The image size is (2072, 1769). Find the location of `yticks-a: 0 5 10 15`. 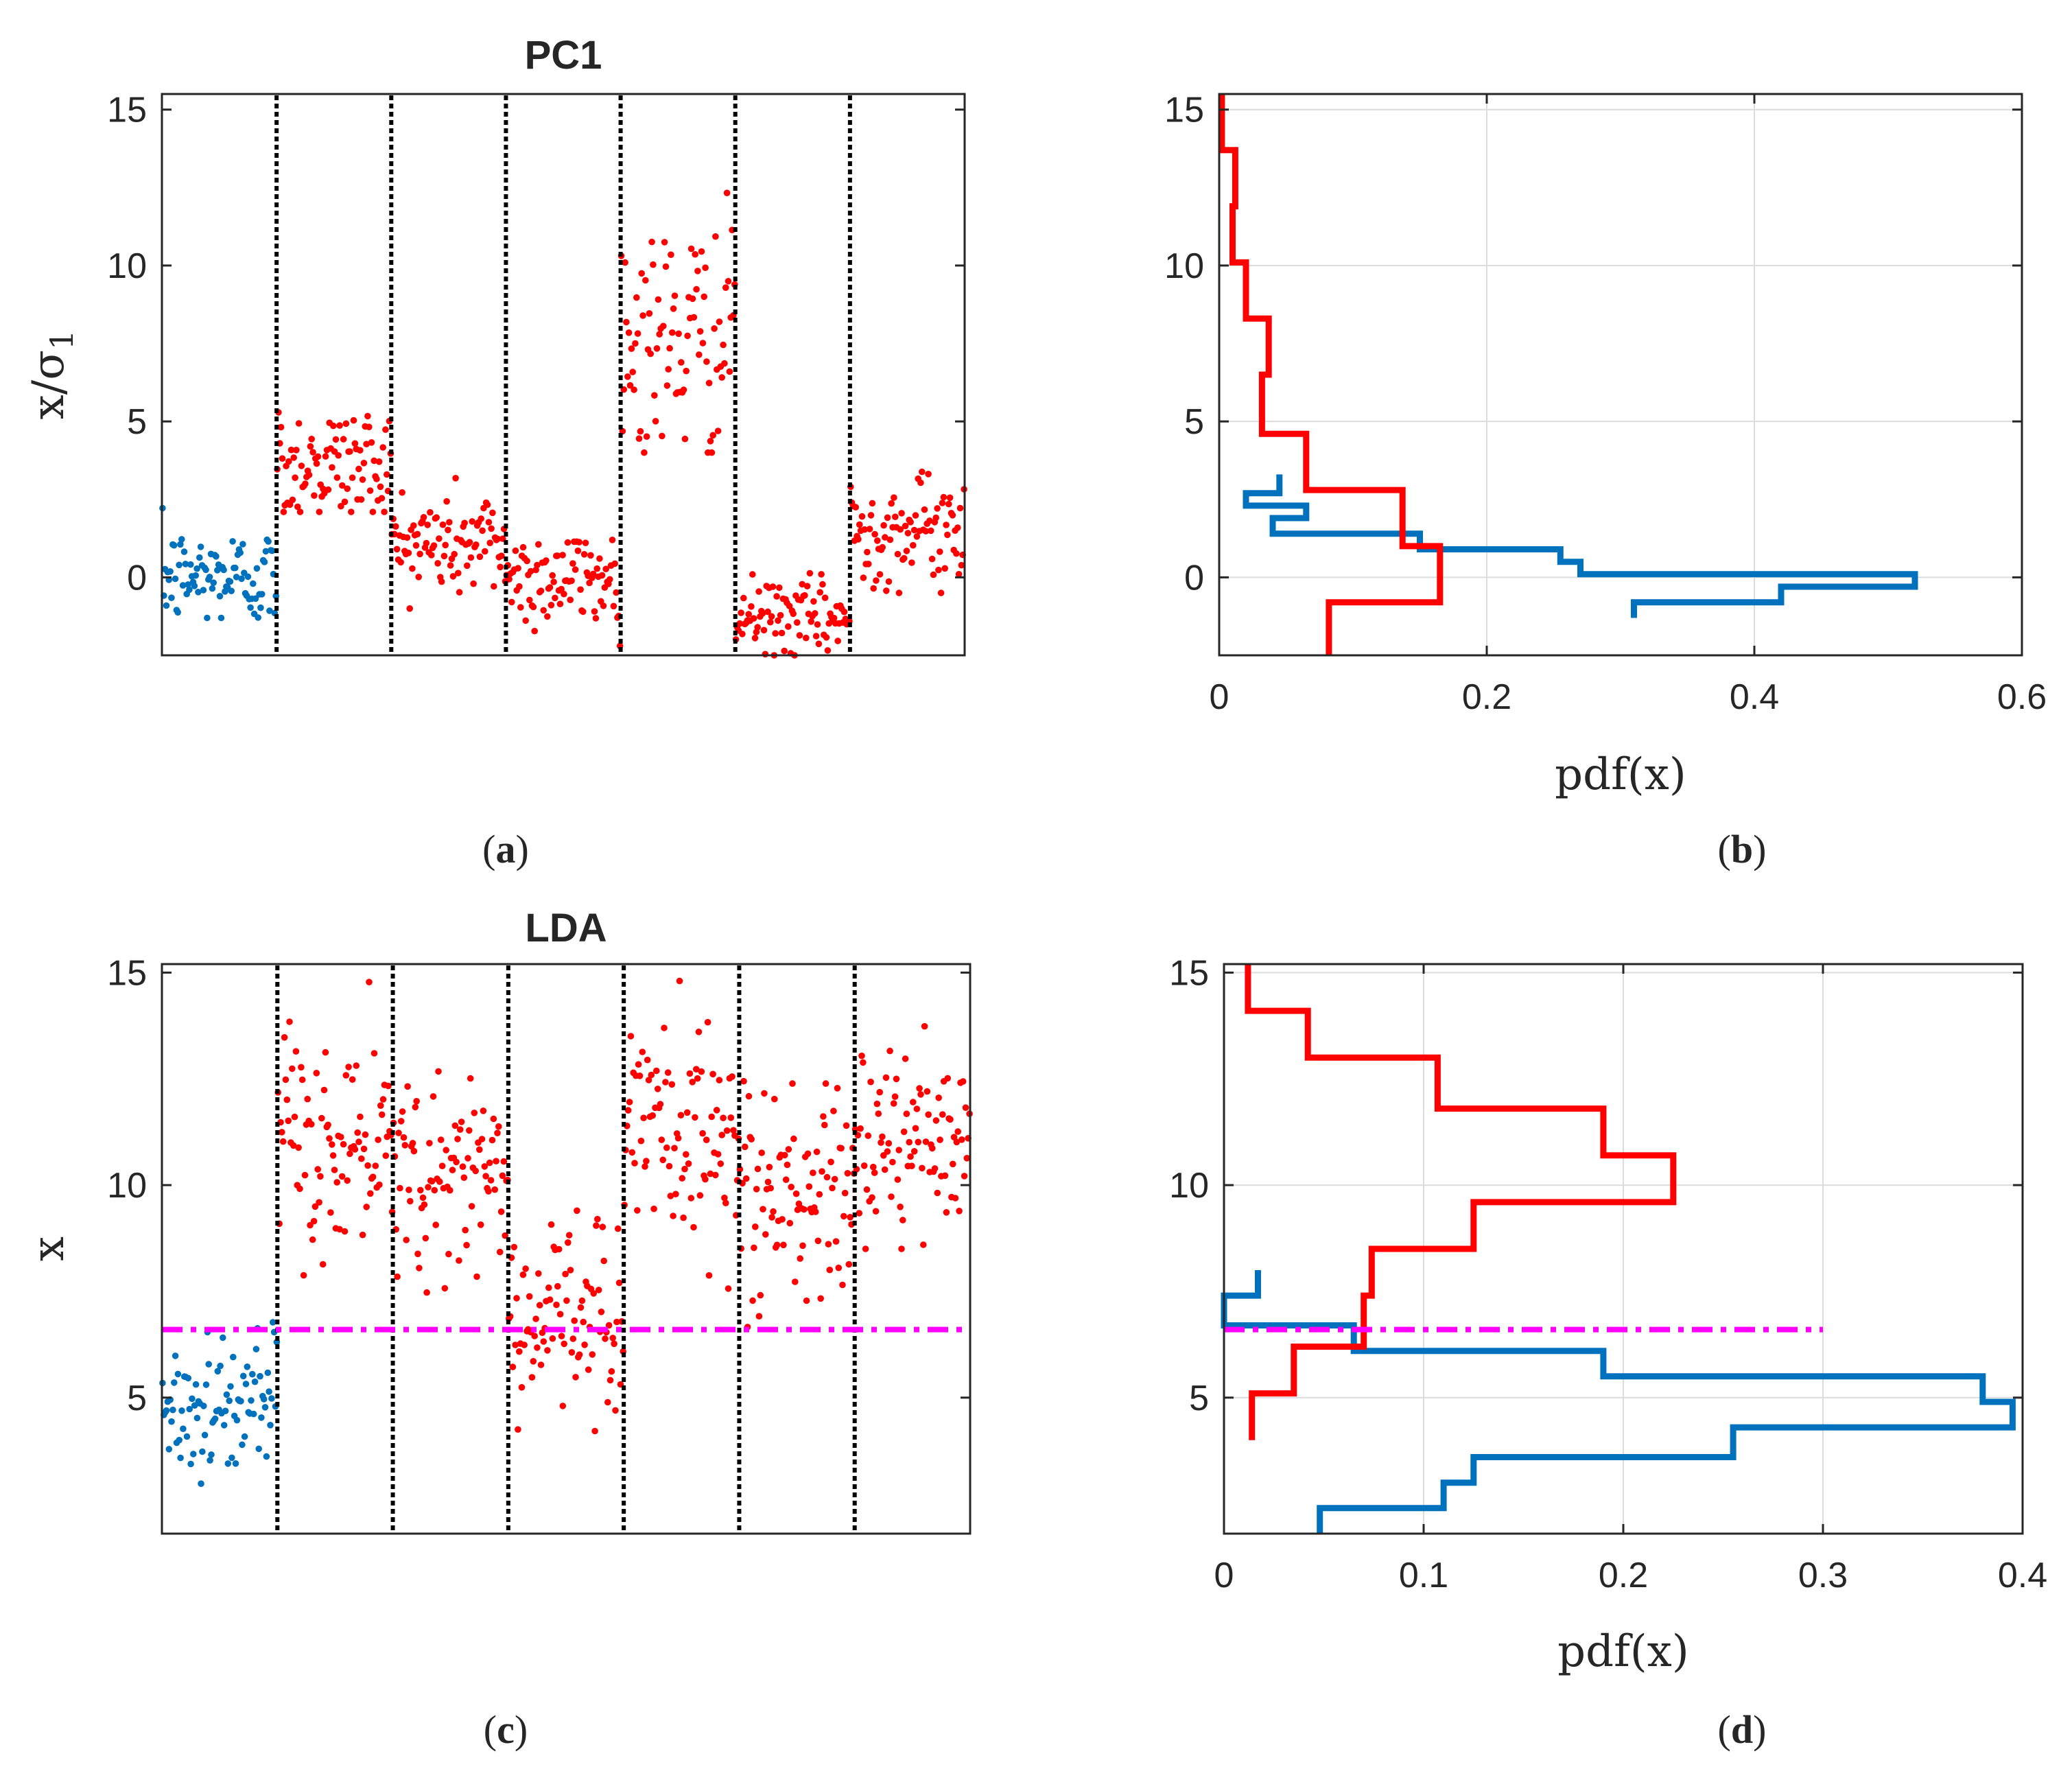

yticks-a: 0 5 10 15 is located at coordinates (536, 344).